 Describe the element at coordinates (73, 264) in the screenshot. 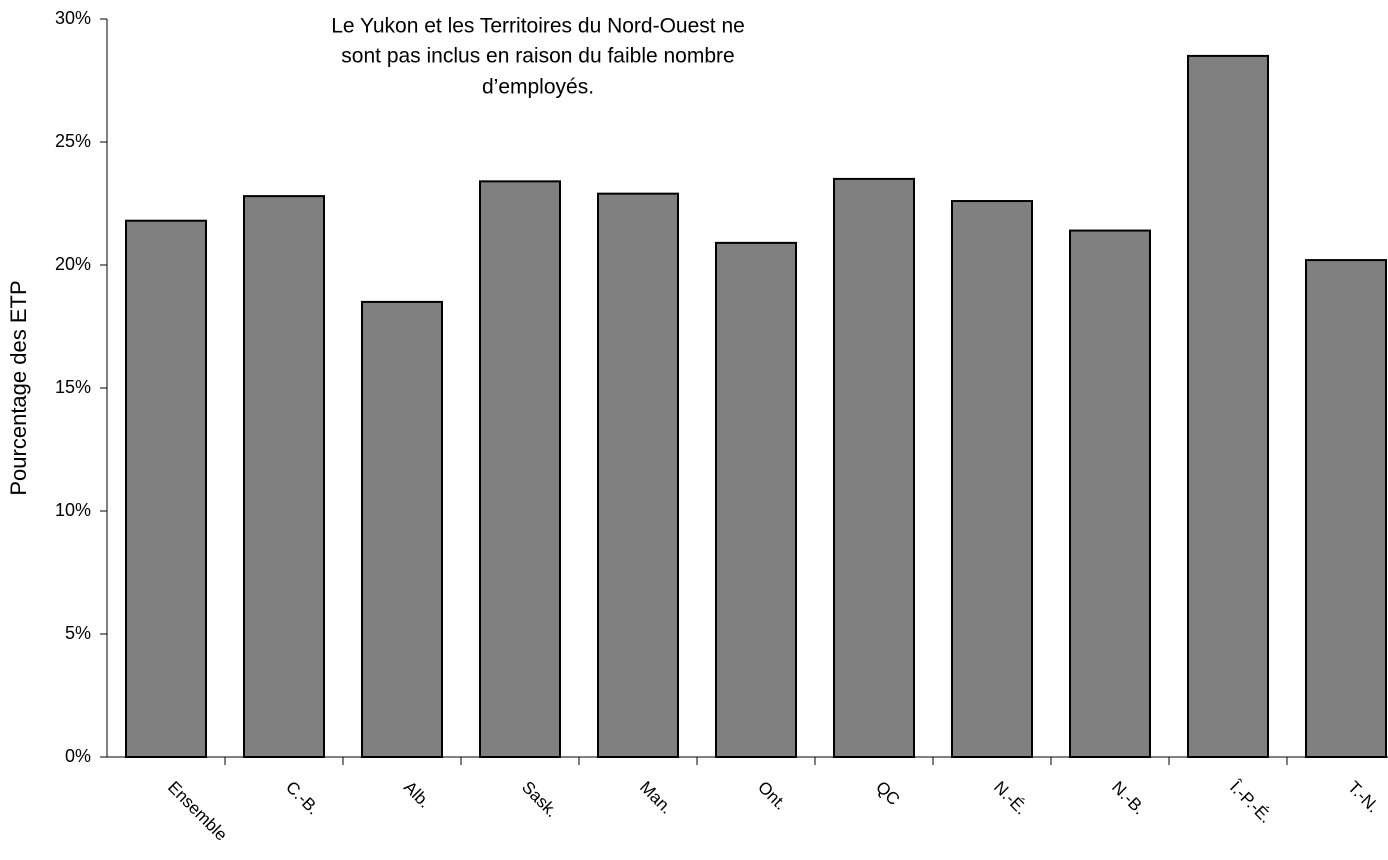

I see `y-tick-label: 20%` at that location.